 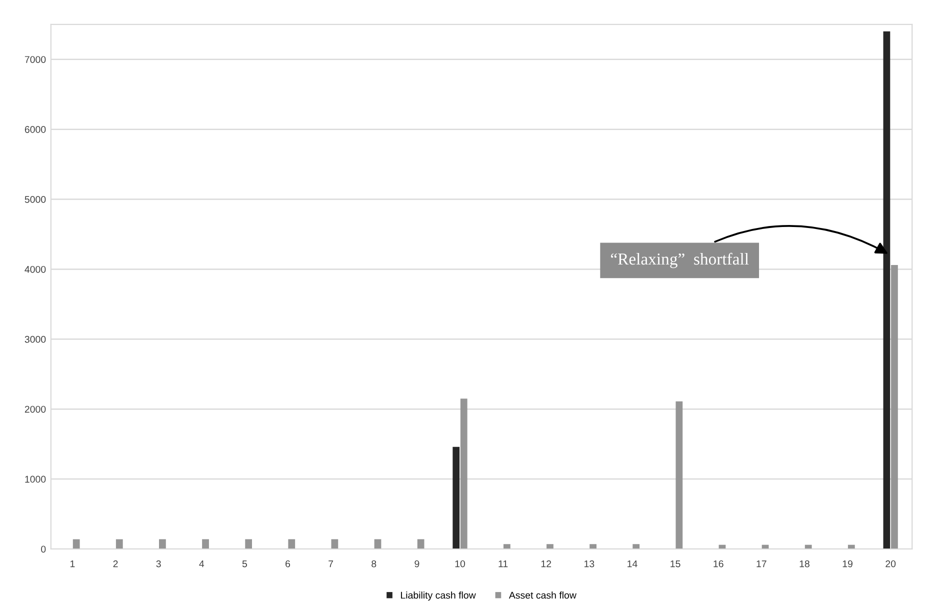 What do you see at coordinates (417, 564) in the screenshot?
I see `x-tick-label: 9` at bounding box center [417, 564].